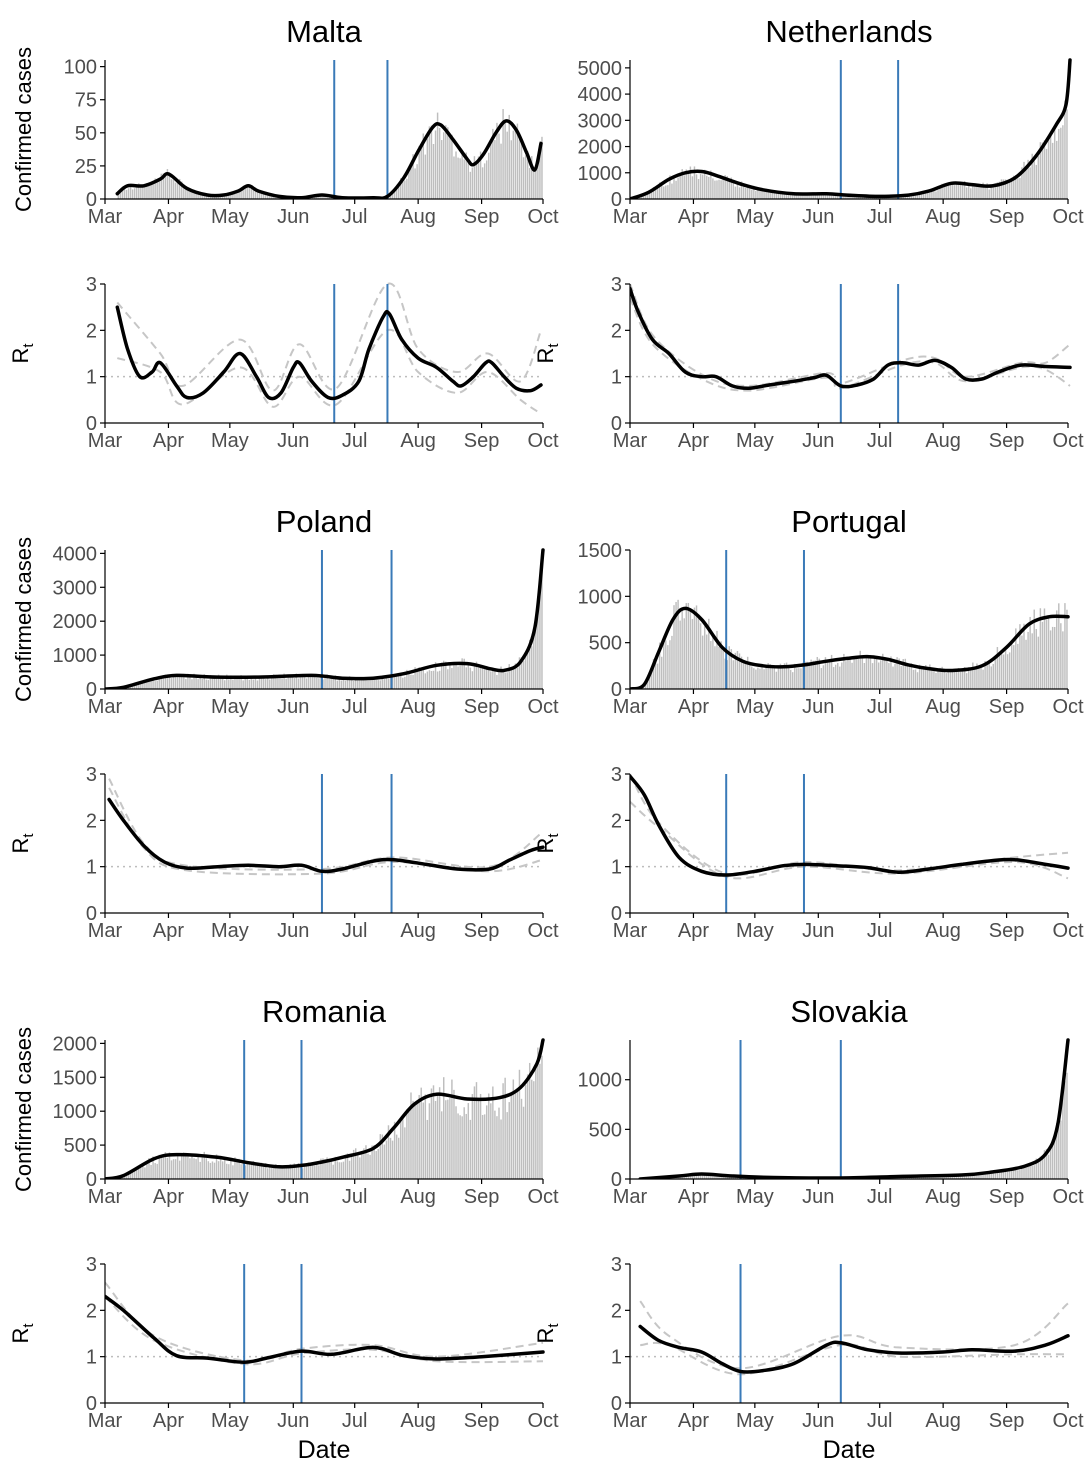 The height and width of the screenshot is (1463, 1092). I want to click on malta-cases-plot-area, so click(329, 129).